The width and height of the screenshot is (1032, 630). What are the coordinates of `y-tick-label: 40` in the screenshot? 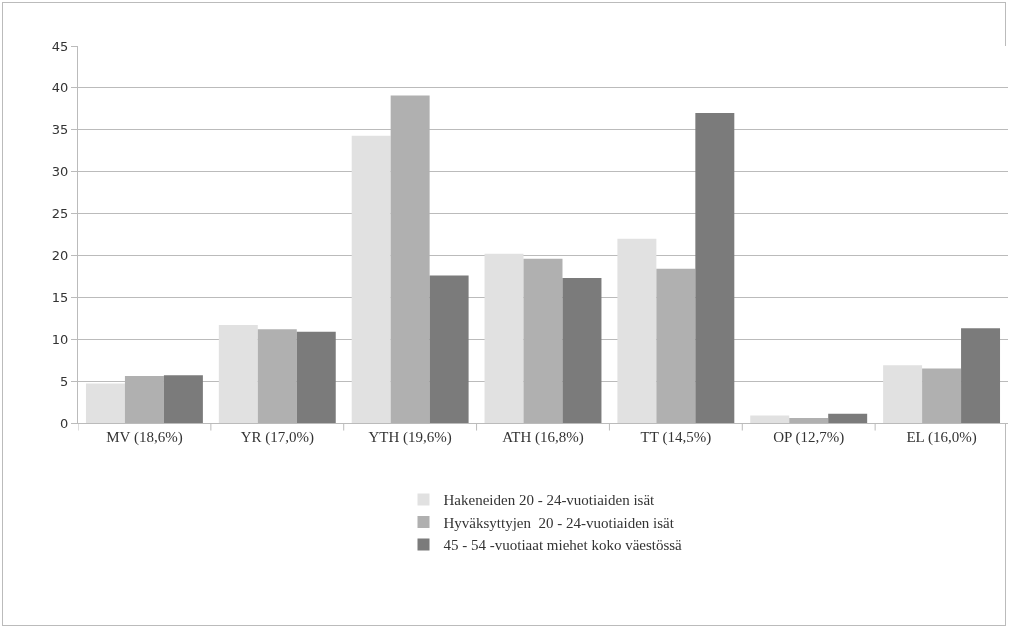 It's located at (60, 88).